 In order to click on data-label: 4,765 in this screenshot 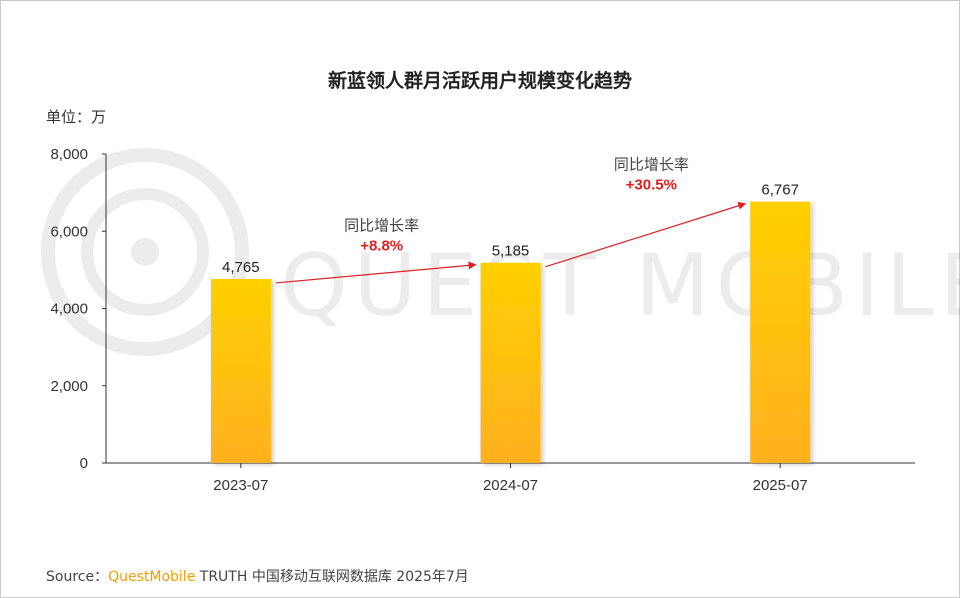, I will do `click(241, 267)`.